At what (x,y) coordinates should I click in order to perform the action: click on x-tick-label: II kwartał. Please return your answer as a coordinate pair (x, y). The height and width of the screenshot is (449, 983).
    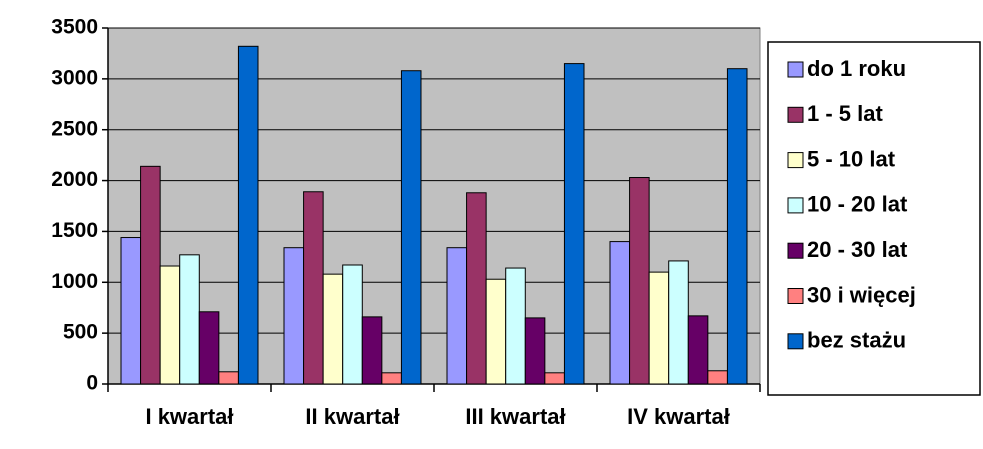
    Looking at the image, I should click on (352, 416).